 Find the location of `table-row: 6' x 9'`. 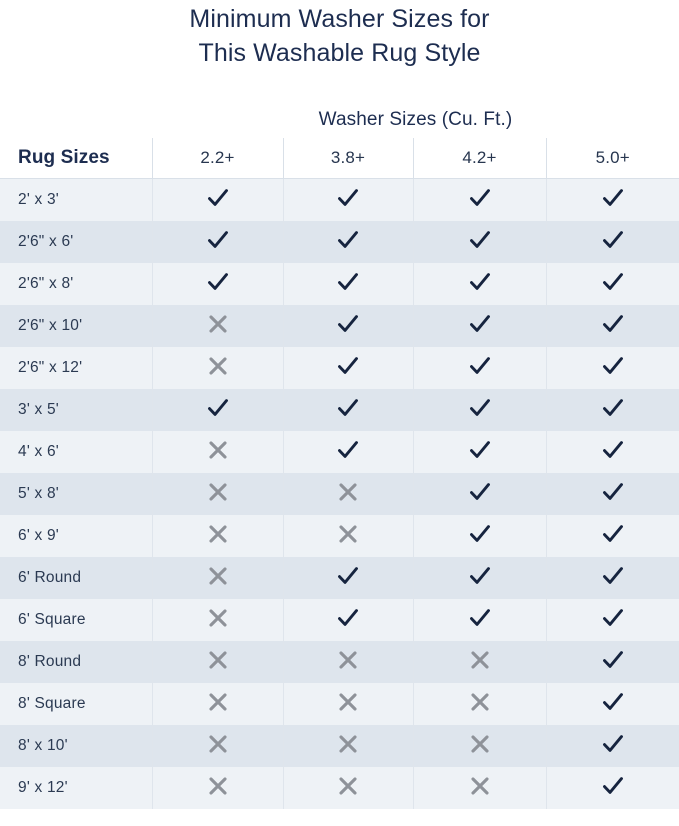

table-row: 6' x 9' is located at coordinates (339, 536).